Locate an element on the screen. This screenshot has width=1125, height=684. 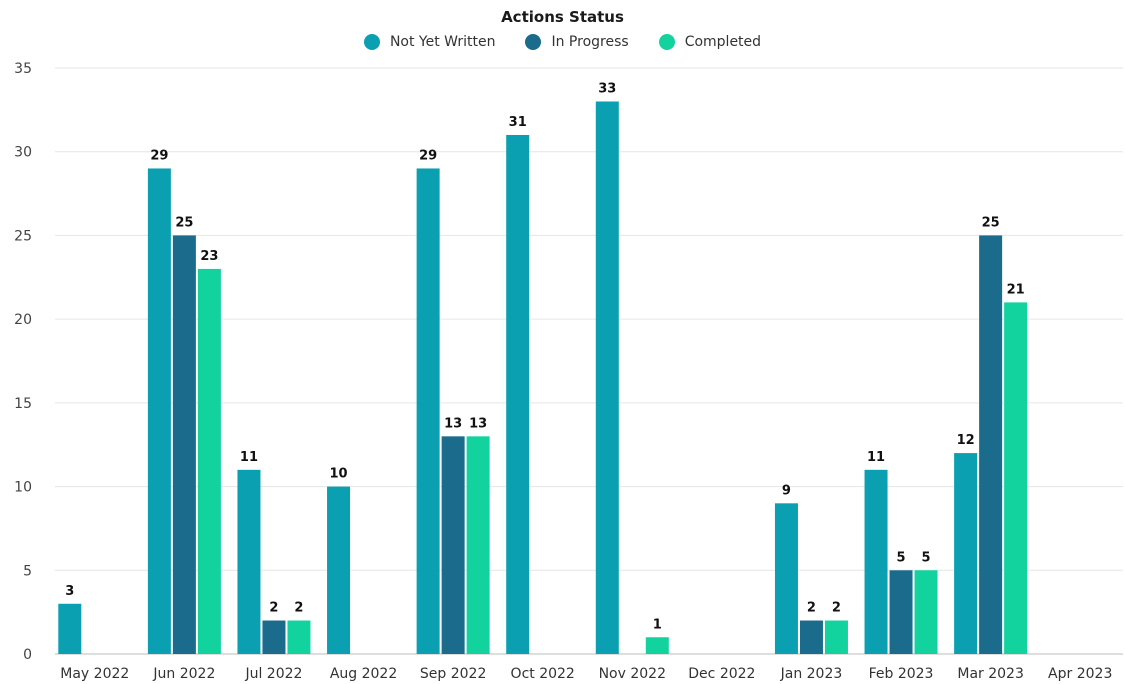
data-label: 1 is located at coordinates (657, 624).